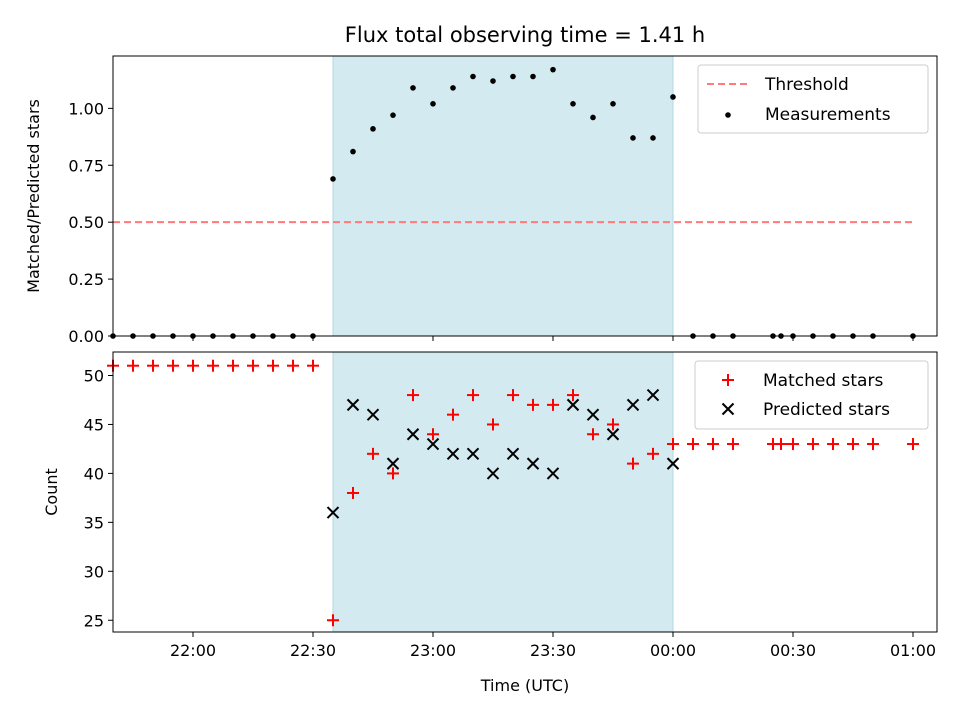  What do you see at coordinates (98, 498) in the screenshot?
I see `bottom-y-axis-ticks: 25 30 35 40 45 50` at bounding box center [98, 498].